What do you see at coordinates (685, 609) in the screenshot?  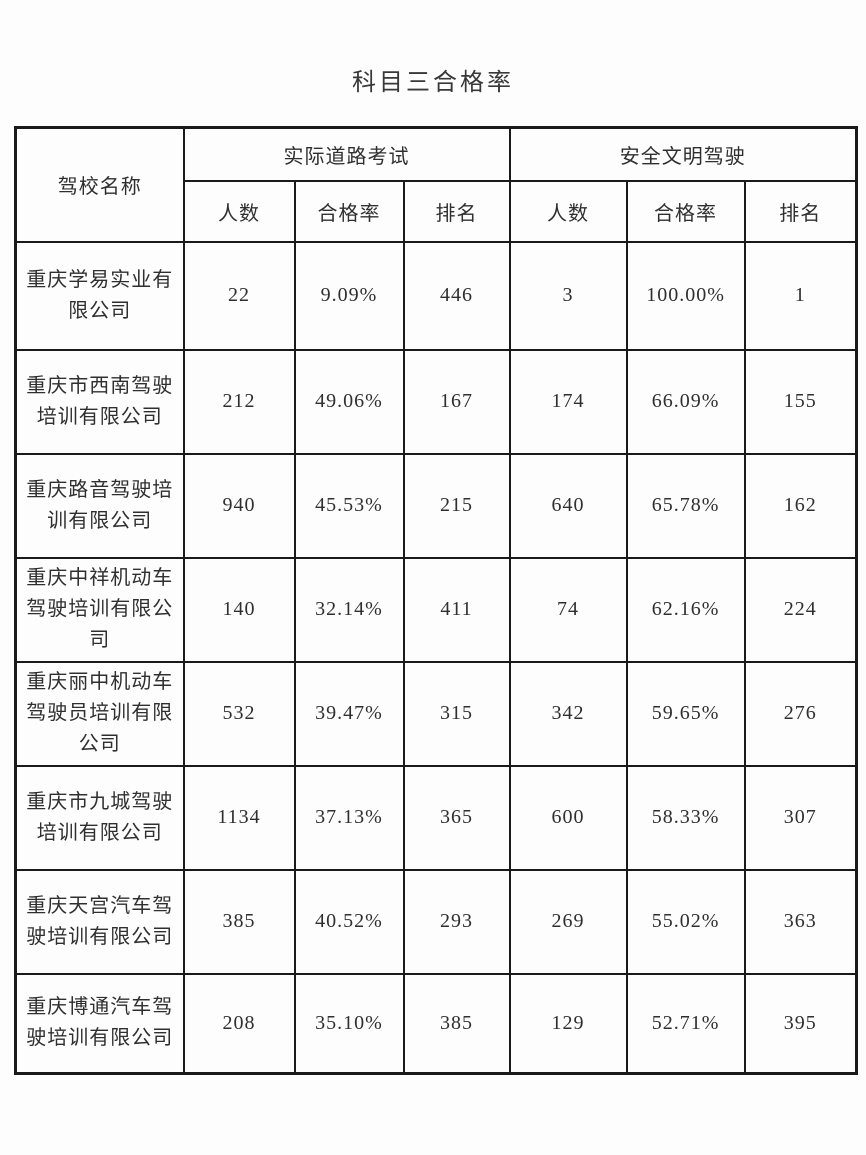 I see `safe-rate-cell: 62.16%` at bounding box center [685, 609].